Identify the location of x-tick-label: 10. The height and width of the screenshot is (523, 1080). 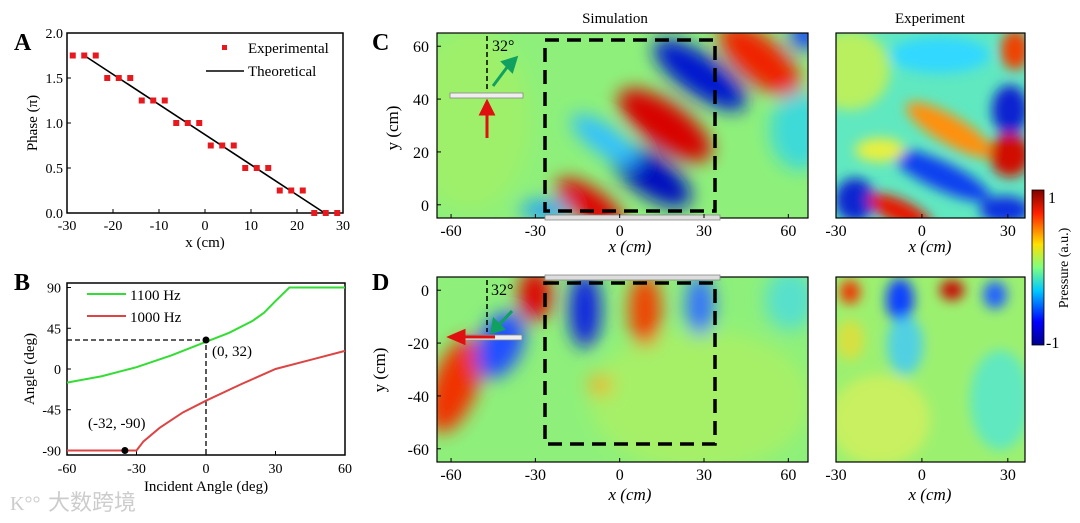
(251, 226).